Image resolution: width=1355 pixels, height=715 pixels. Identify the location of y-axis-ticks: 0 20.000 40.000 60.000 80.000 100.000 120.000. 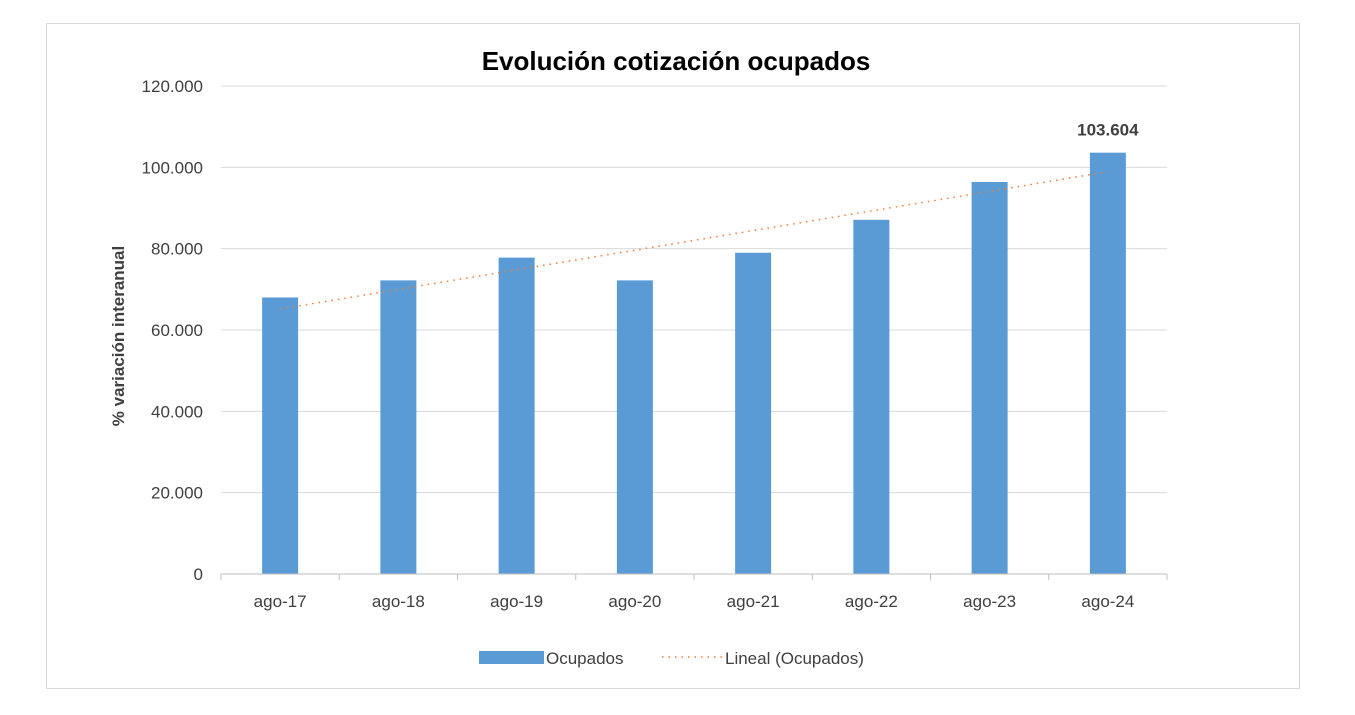
(172, 330).